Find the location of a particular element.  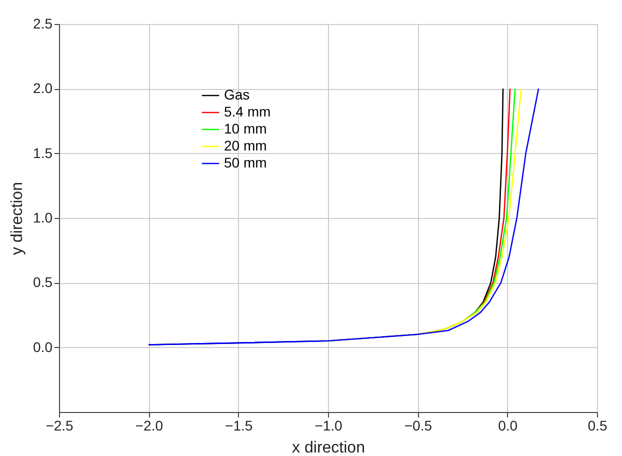

y-tick-label: 1.5 is located at coordinates (43, 152).